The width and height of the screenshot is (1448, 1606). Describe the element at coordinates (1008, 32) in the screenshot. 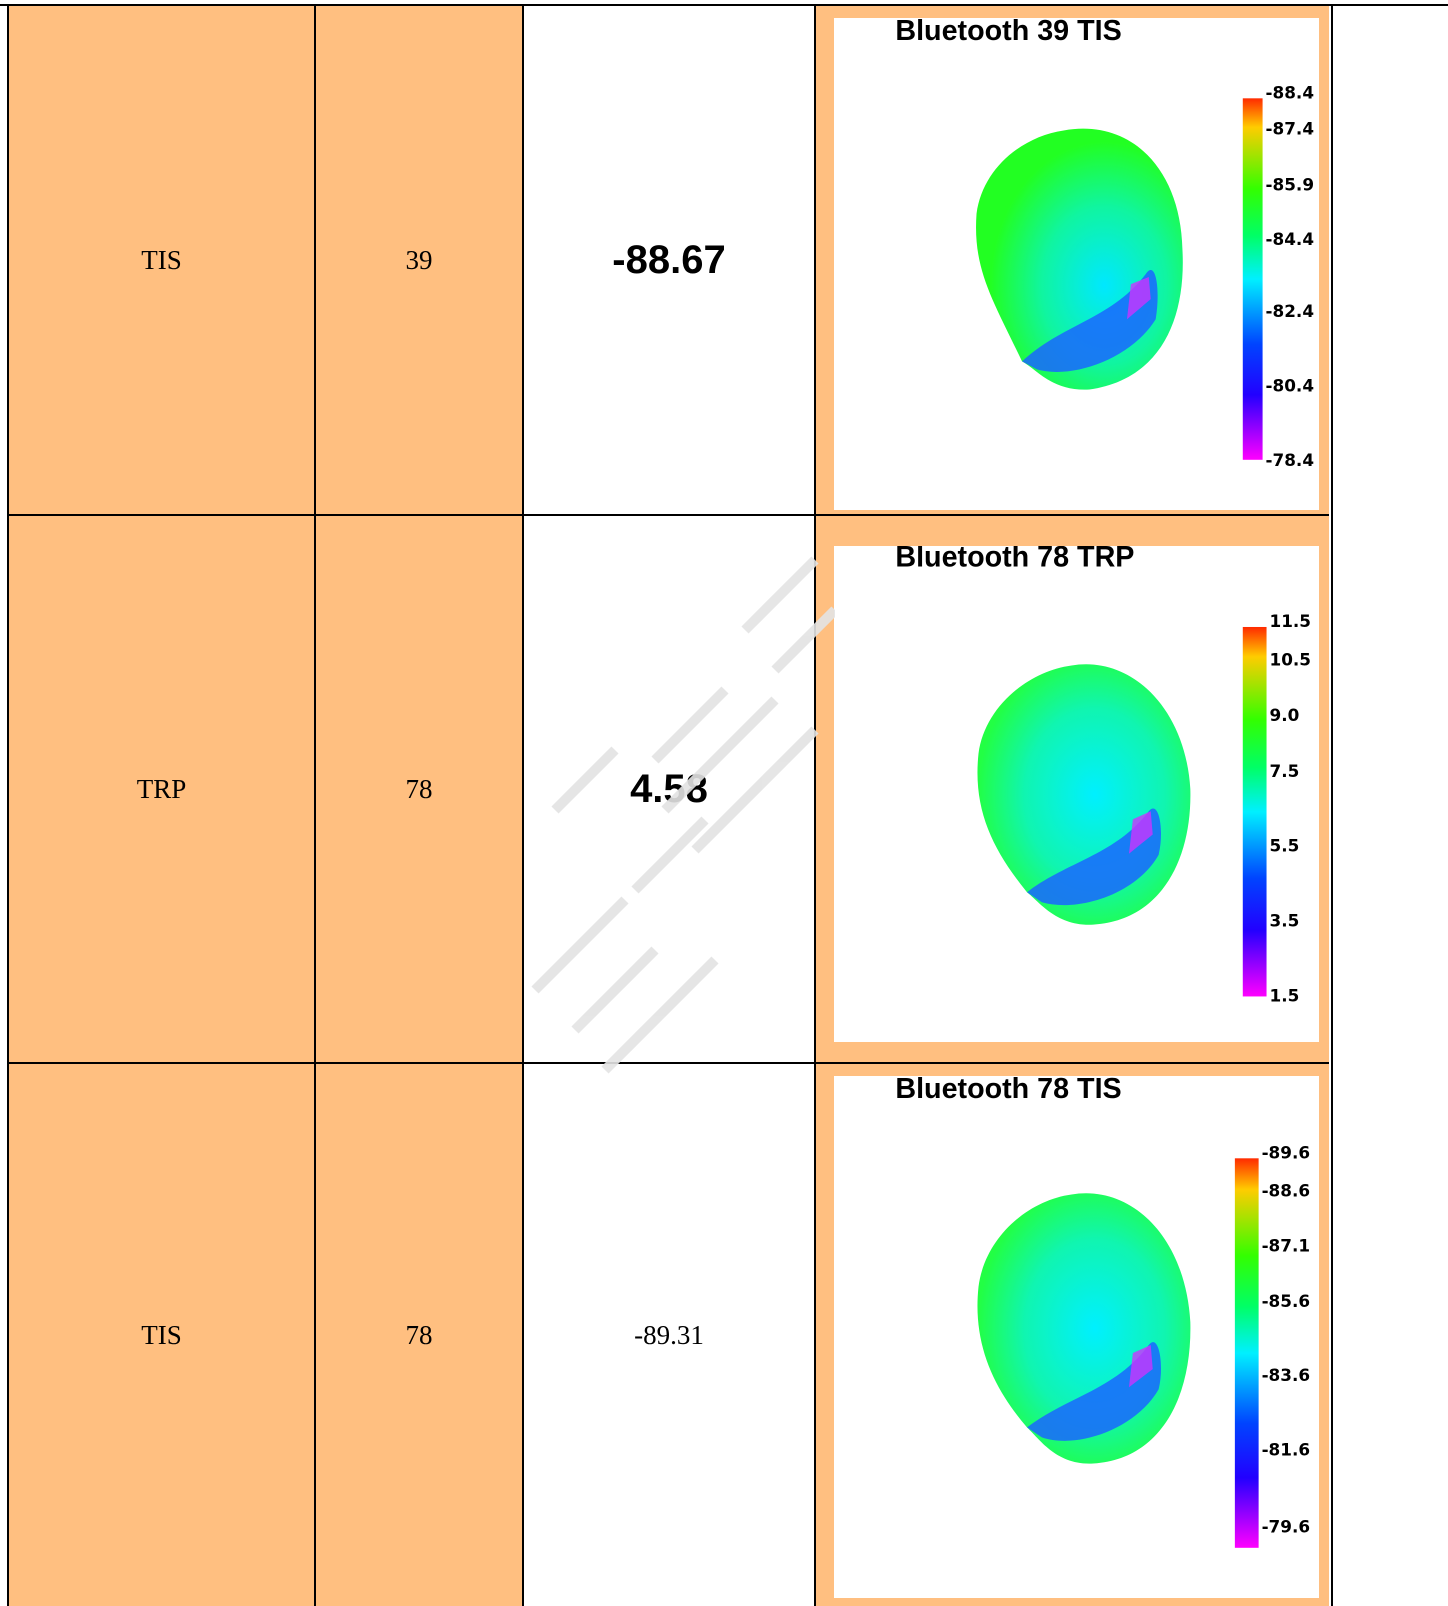

I see `plot-title: Bluetooth 39 TIS` at that location.